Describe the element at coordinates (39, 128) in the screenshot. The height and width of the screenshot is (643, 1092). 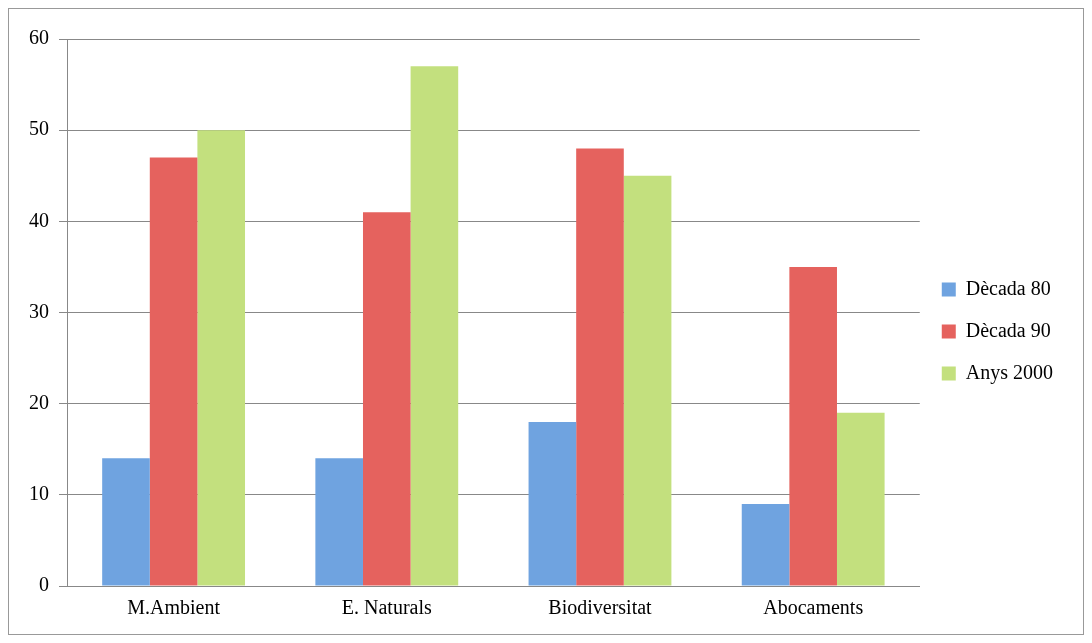
I see `y-tick-label: 50` at that location.